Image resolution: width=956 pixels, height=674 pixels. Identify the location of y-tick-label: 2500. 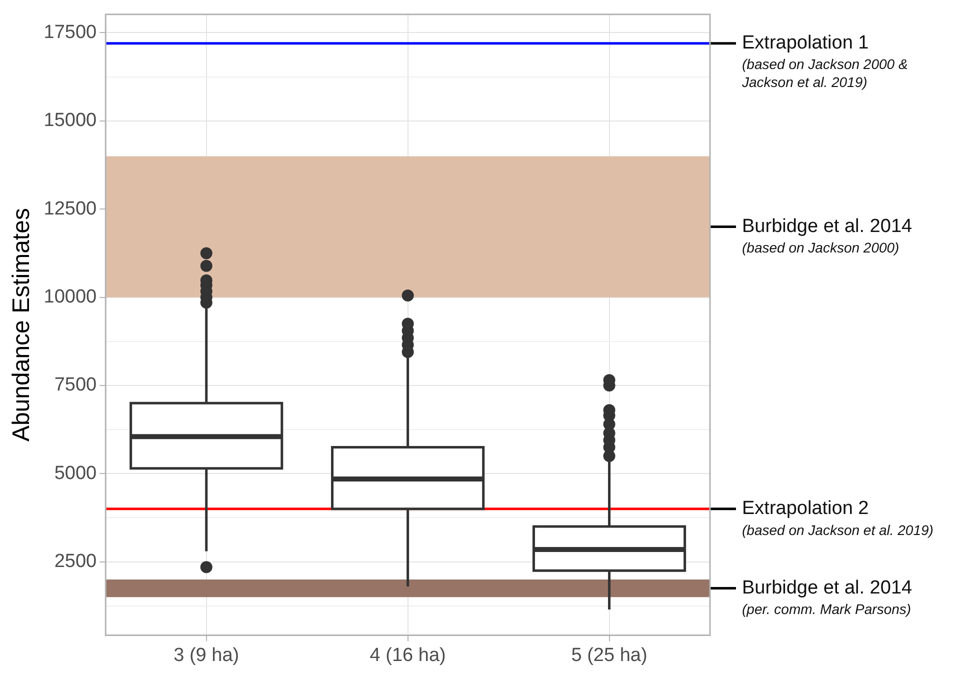
(75, 561).